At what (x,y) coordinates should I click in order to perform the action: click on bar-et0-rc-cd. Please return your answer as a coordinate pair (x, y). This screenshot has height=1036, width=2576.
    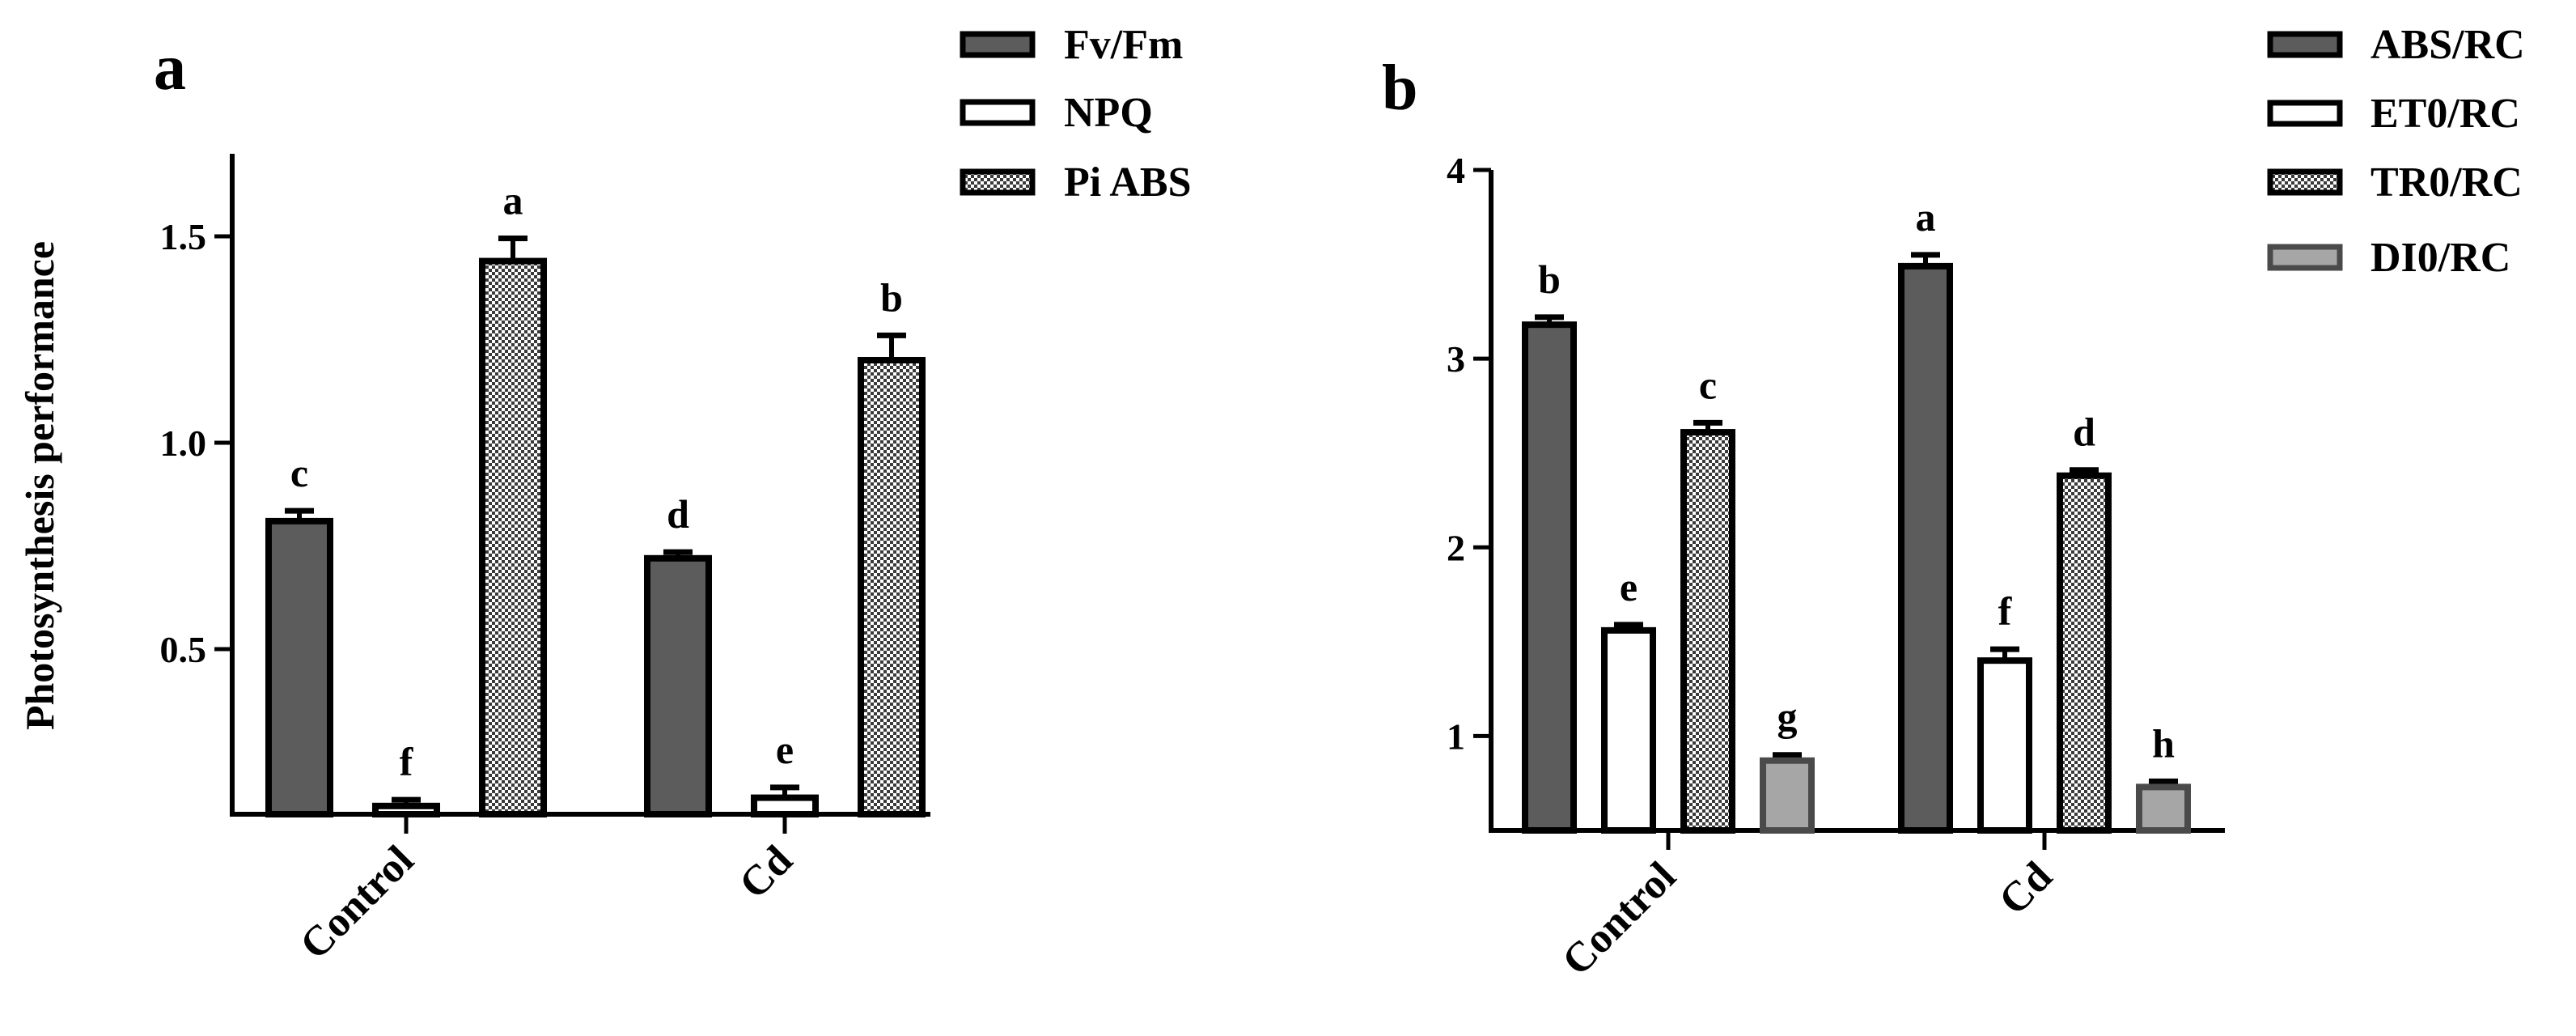
    Looking at the image, I should click on (2004, 745).